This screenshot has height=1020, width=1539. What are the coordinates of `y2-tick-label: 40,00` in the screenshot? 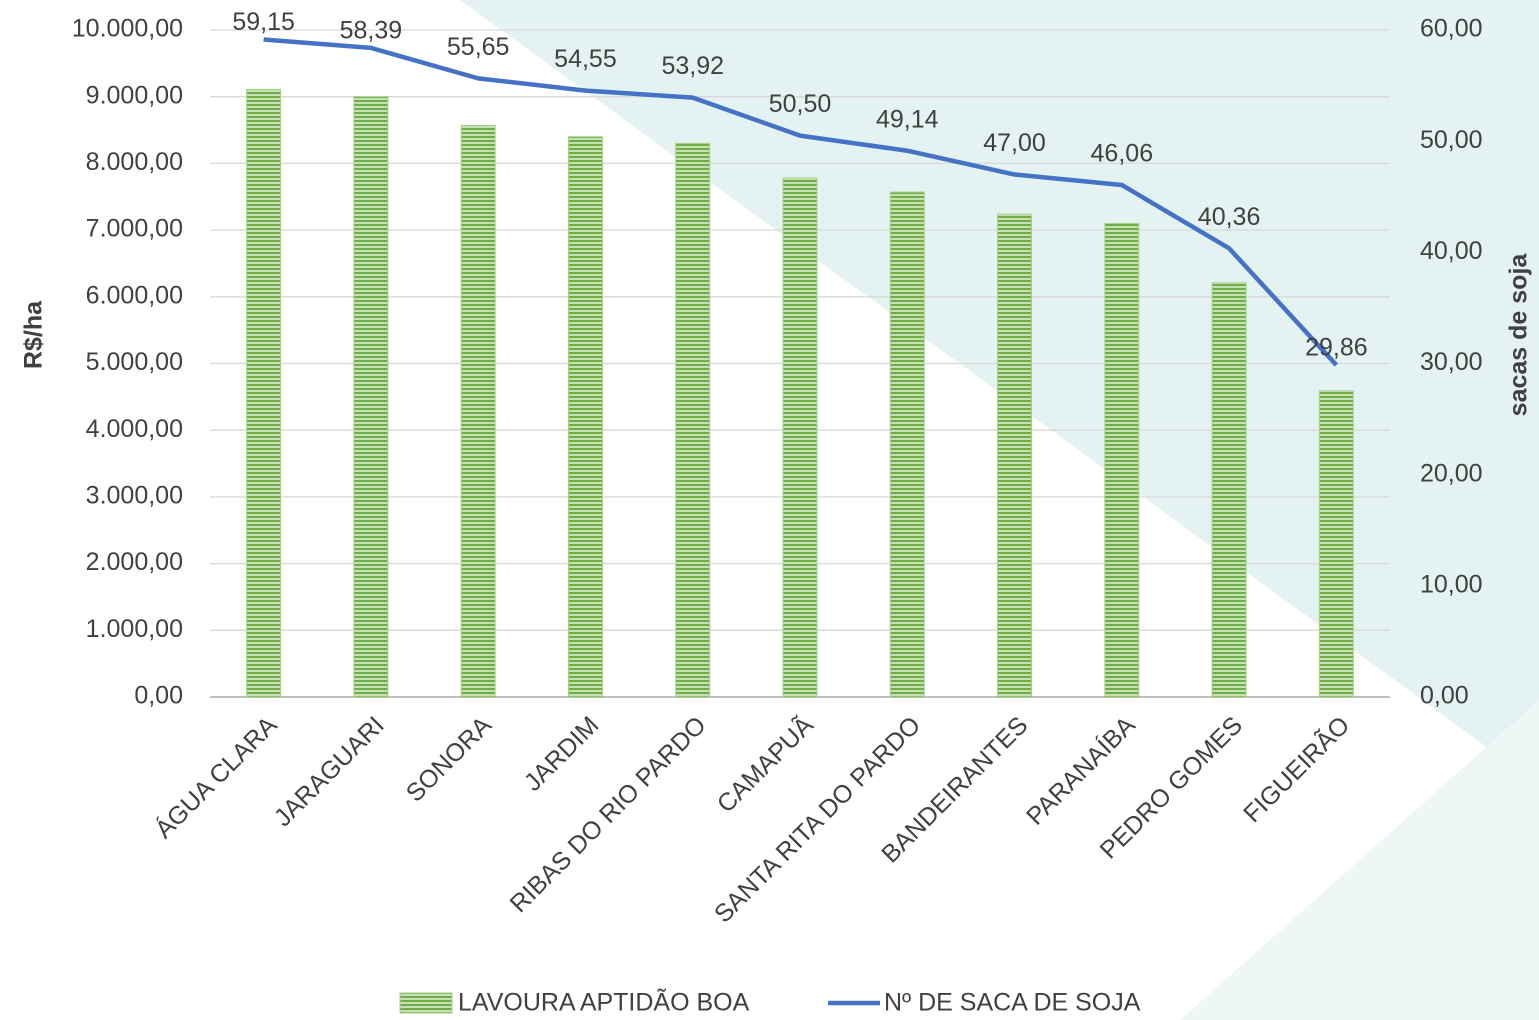 It's located at (1451, 251).